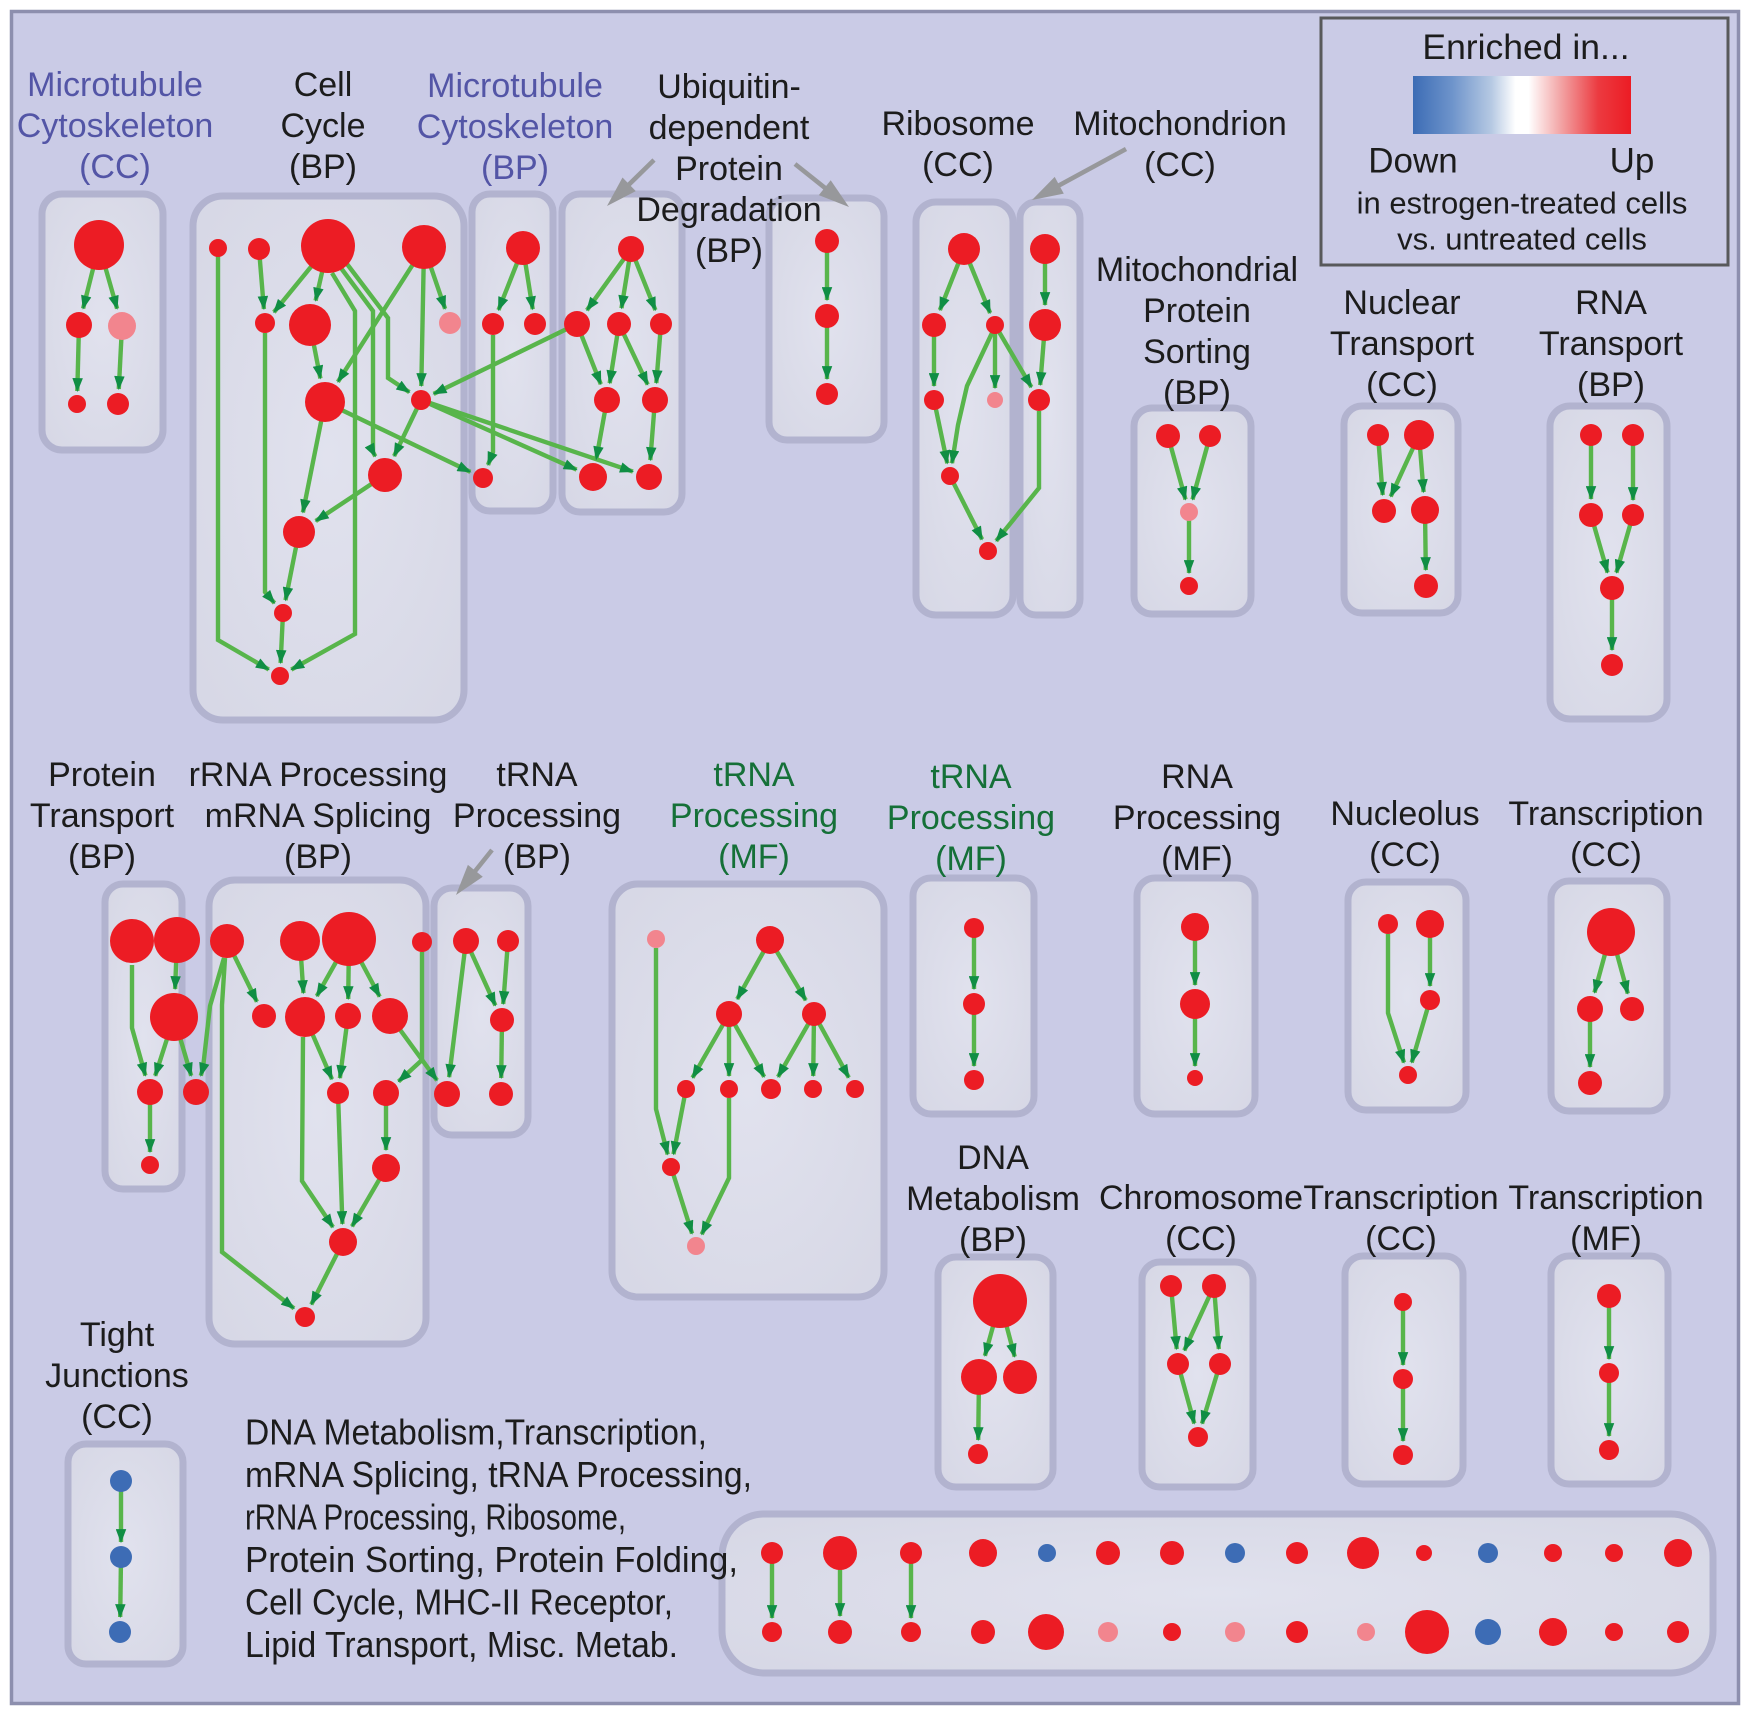  What do you see at coordinates (1197, 270) in the screenshot?
I see `svg-text: Mitochondrial` at bounding box center [1197, 270].